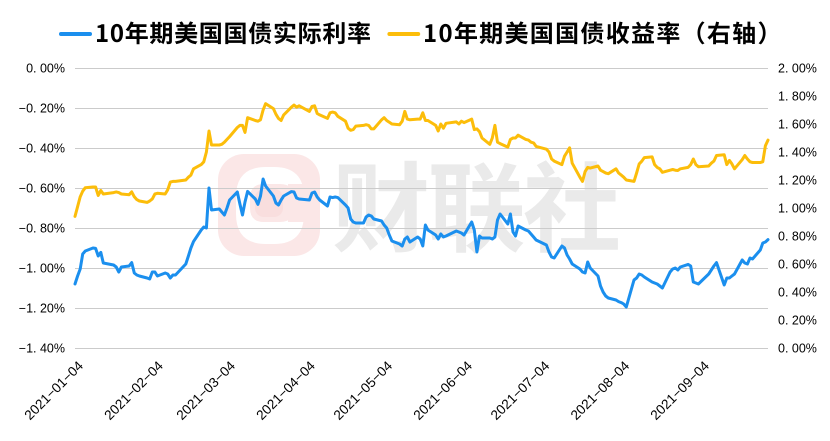 The width and height of the screenshot is (830, 441). I want to click on svg-text: −1. 40%, so click(42, 349).